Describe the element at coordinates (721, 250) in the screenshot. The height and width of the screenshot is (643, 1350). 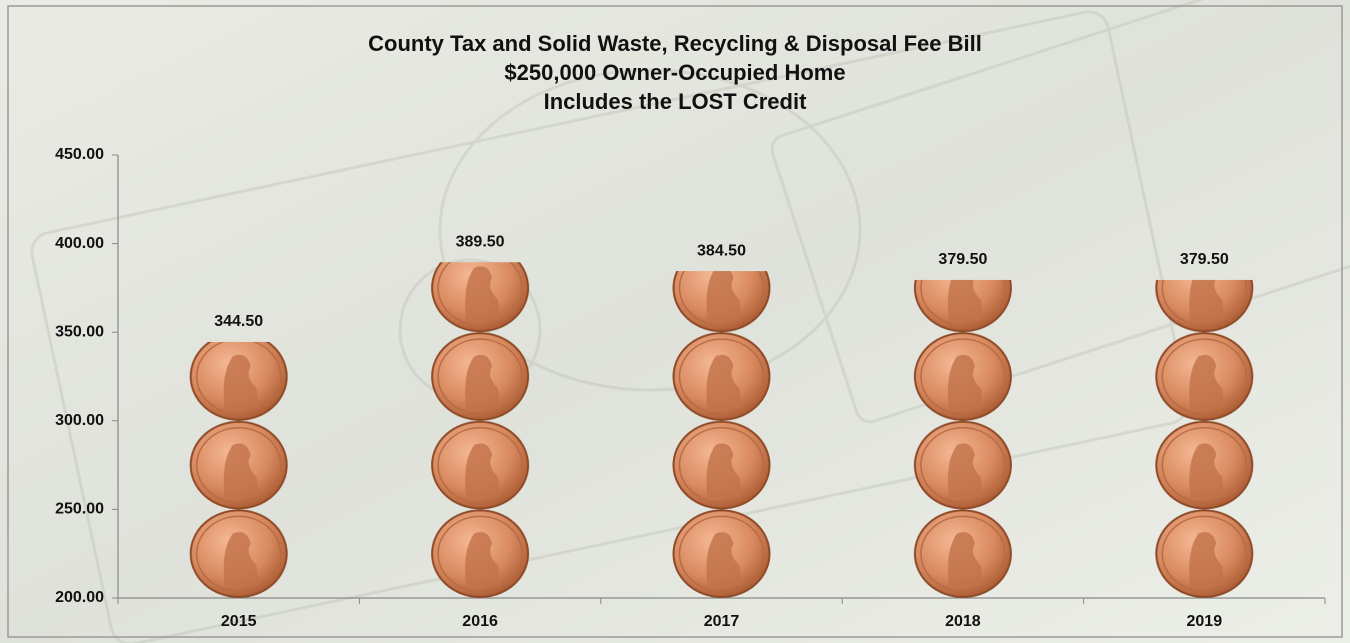
I see `value-label: 384.50` at that location.